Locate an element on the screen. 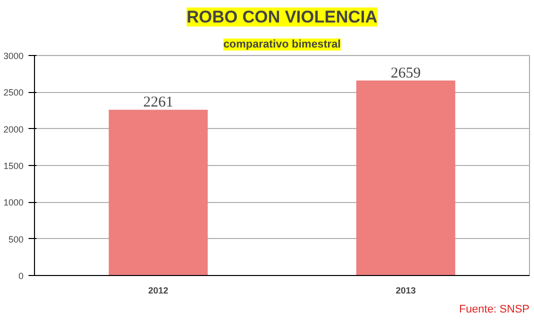  chart-title: ROBO CON VIOLENCIA is located at coordinates (282, 17).